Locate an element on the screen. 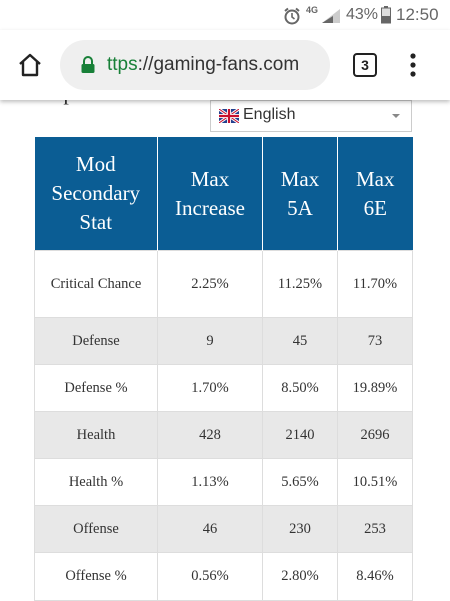 This screenshot has height=601, width=450. table-row: Defense % 1.70% 8.50% 19.89% is located at coordinates (223, 388).